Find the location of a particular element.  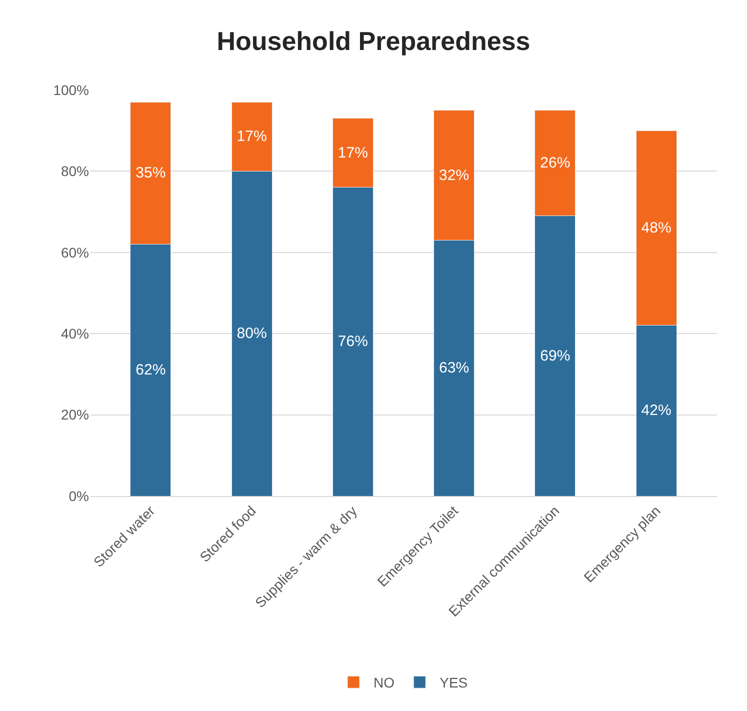

y-tick-label: 100% is located at coordinates (71, 90).